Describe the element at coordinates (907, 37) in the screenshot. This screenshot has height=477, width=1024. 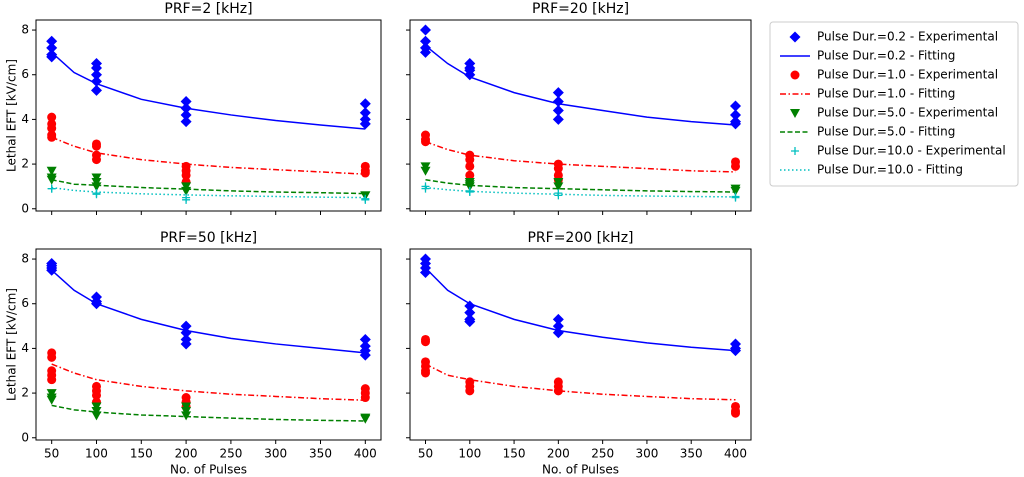
I see `legend-label: Pulse Dur.=0.2 - Experimental` at that location.